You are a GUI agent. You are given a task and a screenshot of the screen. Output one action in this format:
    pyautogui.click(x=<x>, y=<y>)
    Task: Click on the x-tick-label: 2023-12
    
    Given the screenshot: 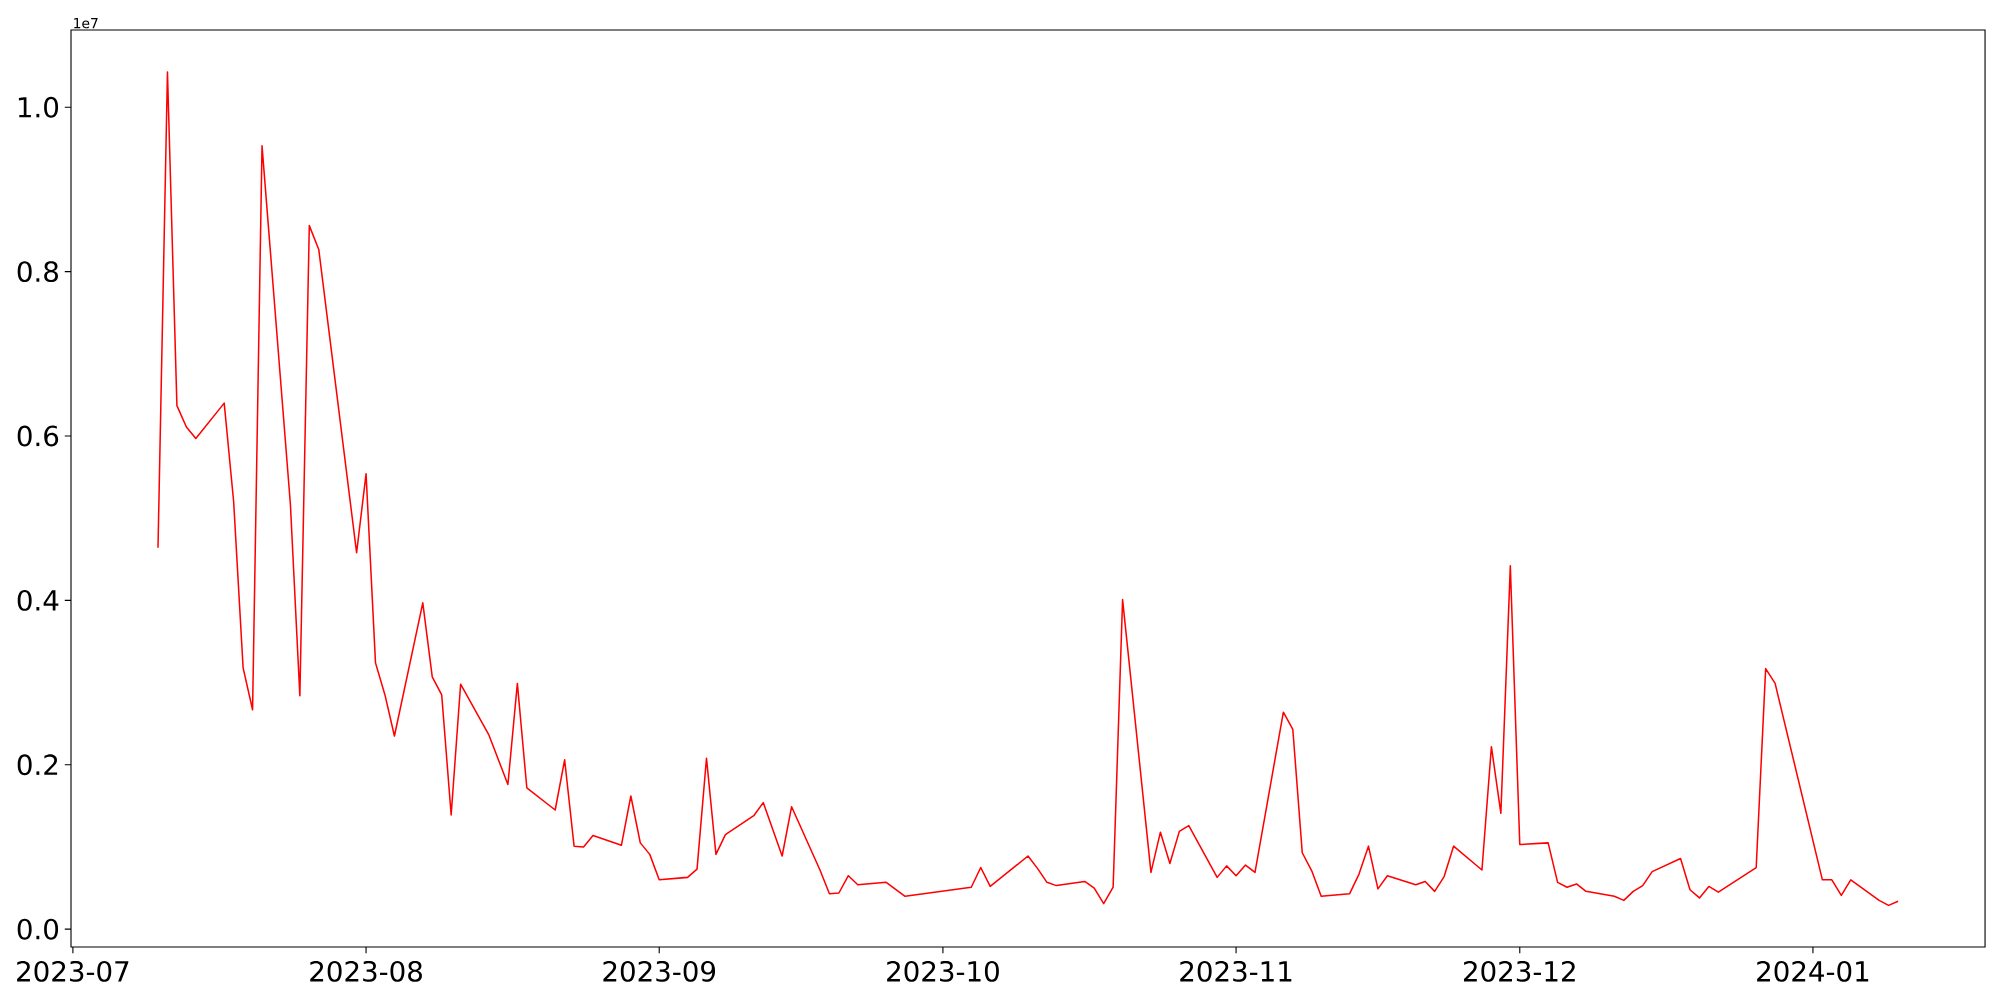 What is the action you would take?
    pyautogui.click(x=1519, y=971)
    